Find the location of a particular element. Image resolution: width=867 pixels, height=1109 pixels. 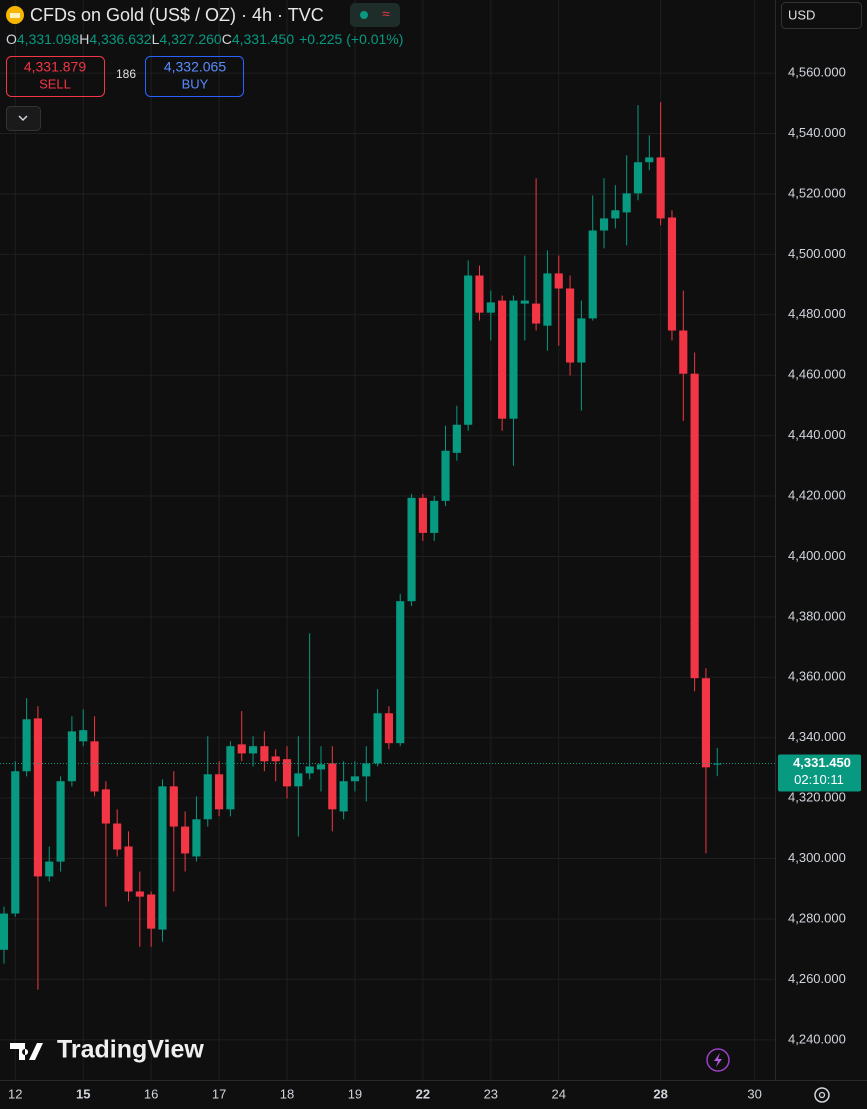

y-tick-label: 4,260.000 is located at coordinates (817, 978).